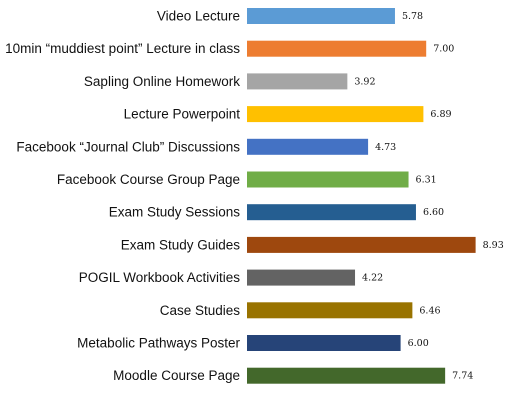 This screenshot has height=400, width=521. I want to click on category-label: 10min “muddiest point” Lecture in class, so click(122, 48).